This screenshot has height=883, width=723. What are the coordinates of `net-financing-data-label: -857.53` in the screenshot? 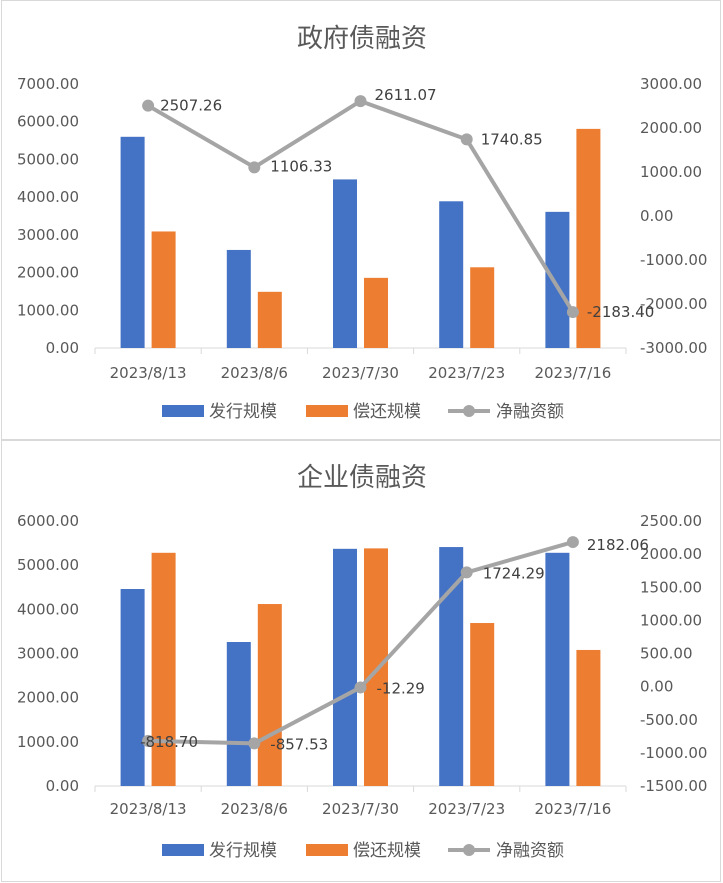 It's located at (299, 744).